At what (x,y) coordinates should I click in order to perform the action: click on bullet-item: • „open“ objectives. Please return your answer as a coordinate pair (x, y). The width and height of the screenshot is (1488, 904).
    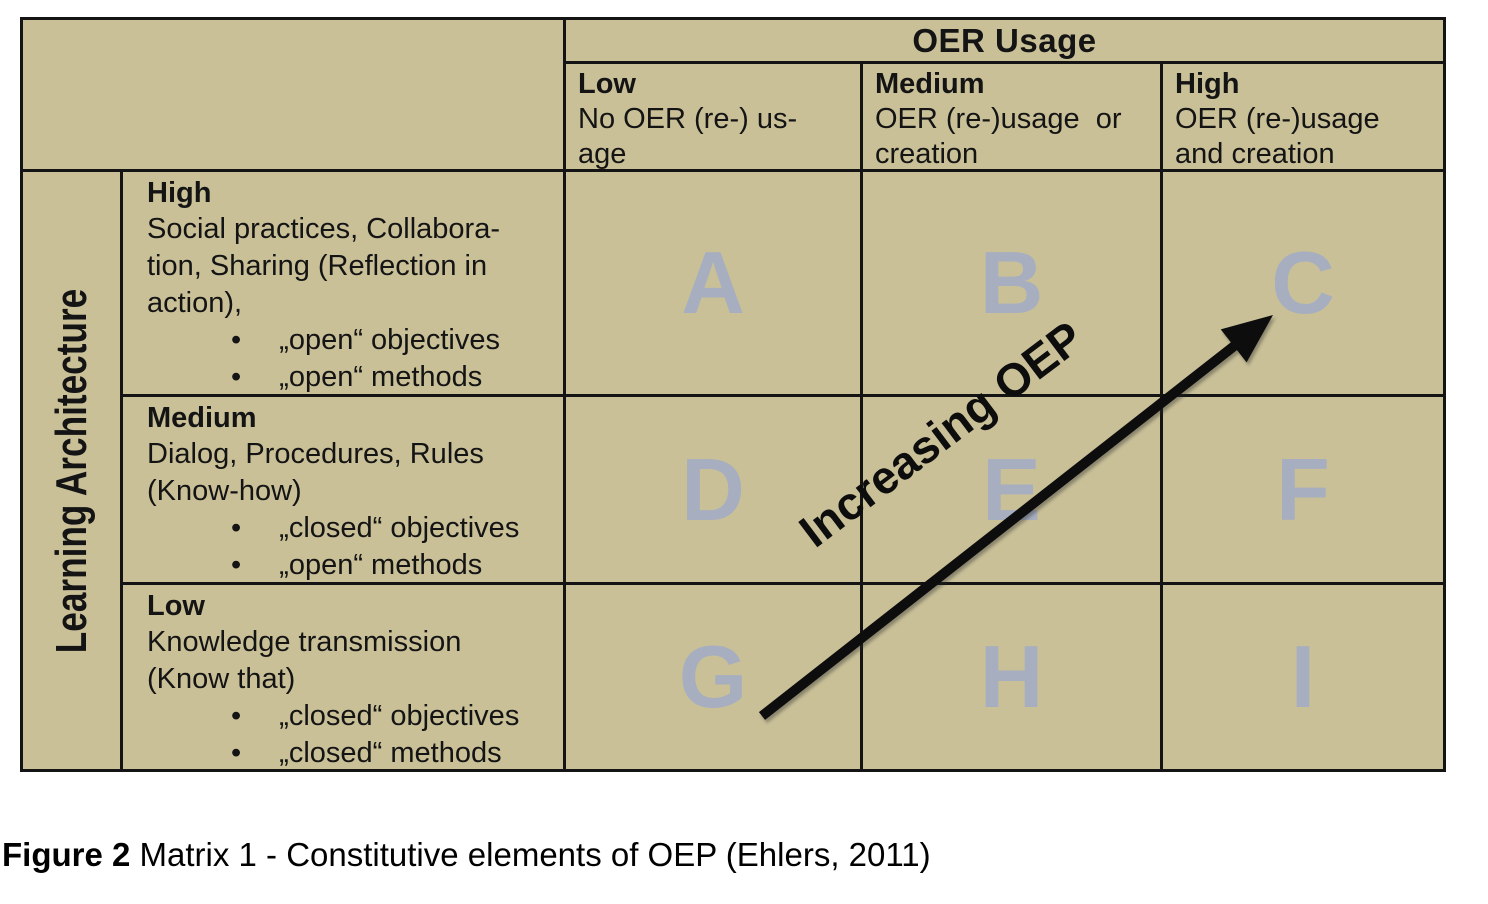
    Looking at the image, I should click on (351, 340).